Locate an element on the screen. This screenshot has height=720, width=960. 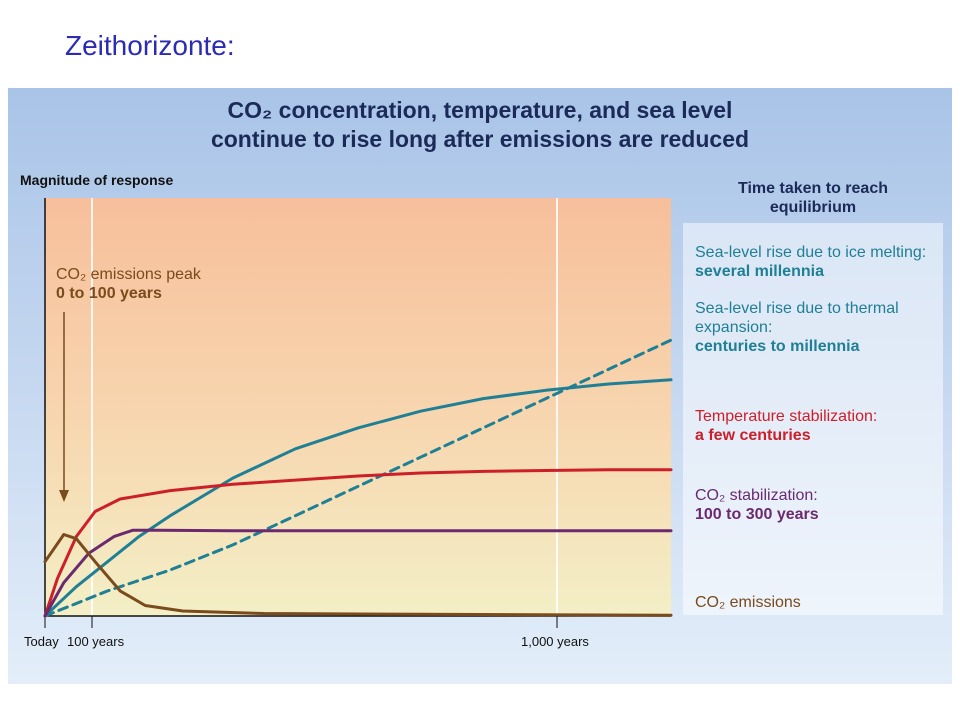
legend-co2-emissions: CO₂ emissions is located at coordinates (748, 602).